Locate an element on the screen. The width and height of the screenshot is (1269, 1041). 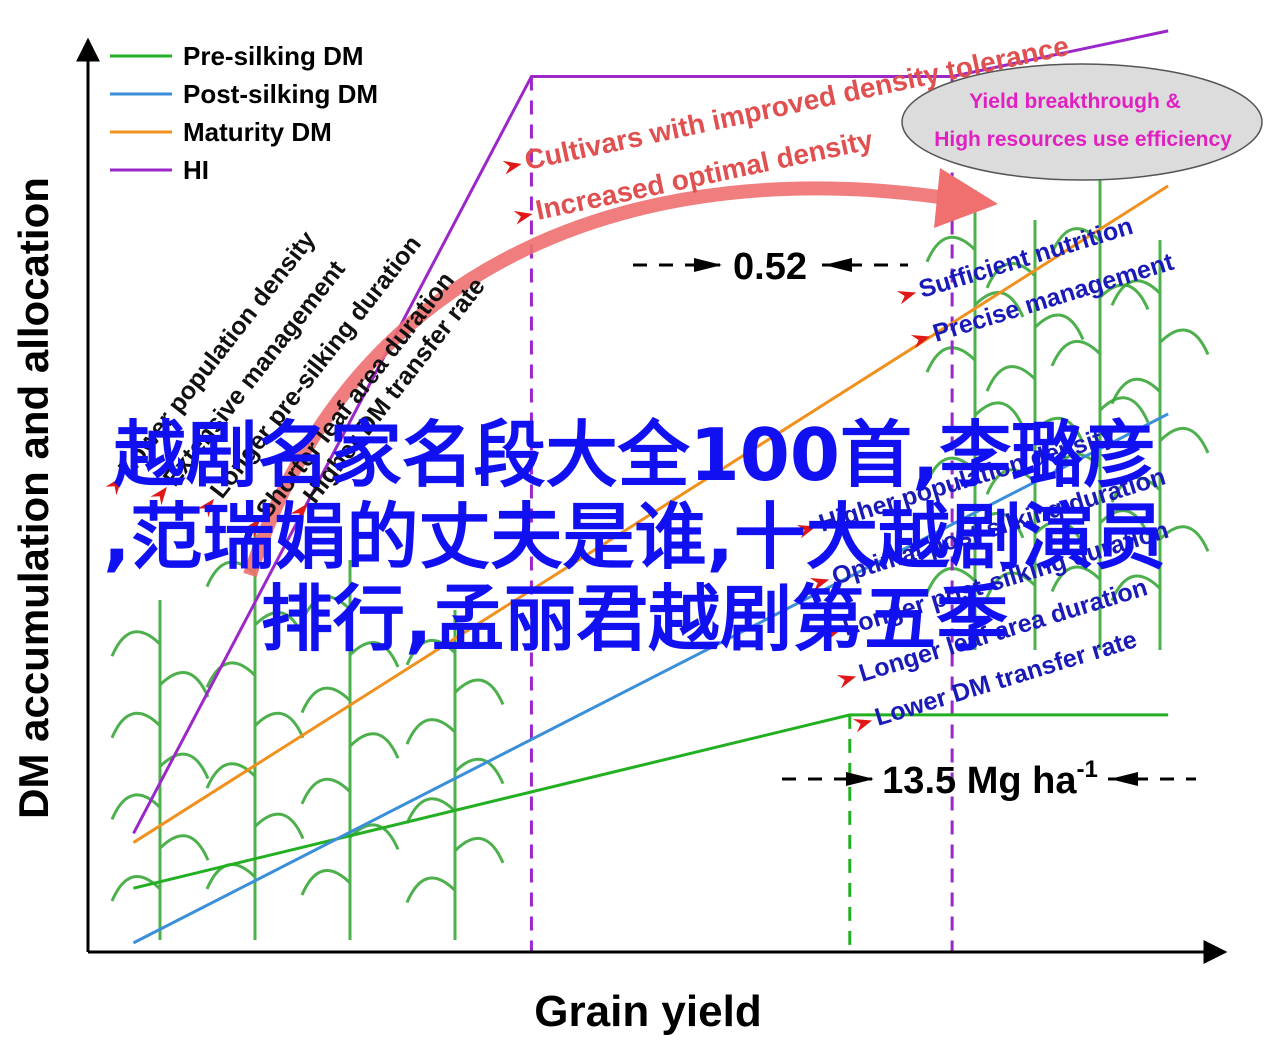
y-axis-label: DM accumulation and allocation is located at coordinates (33, 498).